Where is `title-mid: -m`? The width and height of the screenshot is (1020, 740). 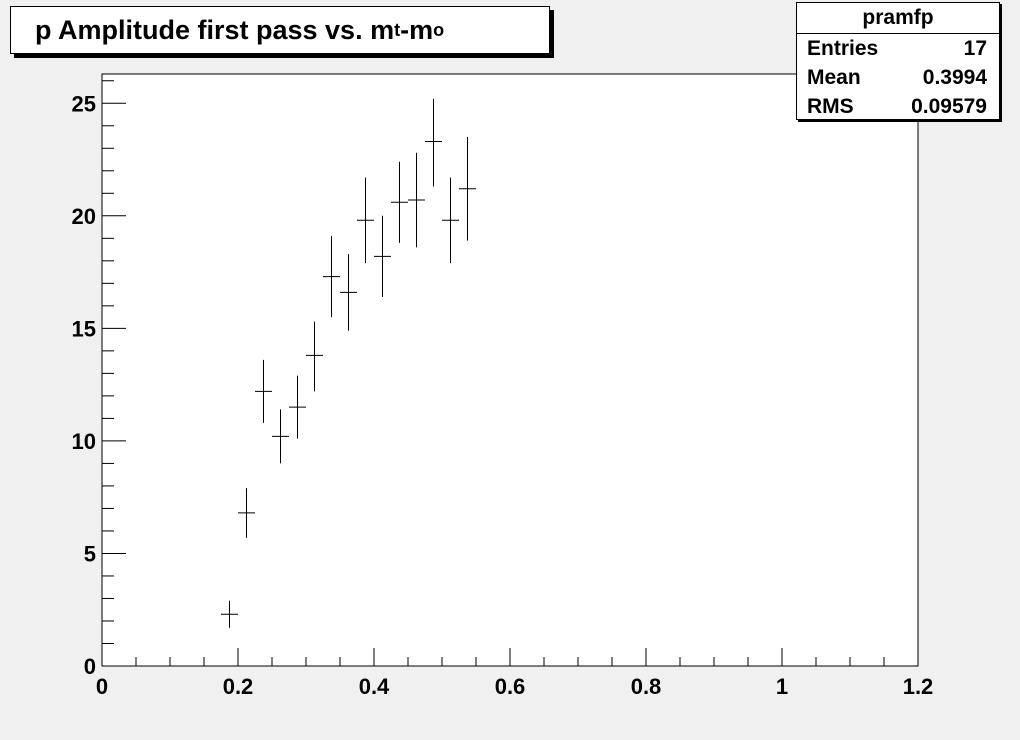
title-mid: -m is located at coordinates (417, 29).